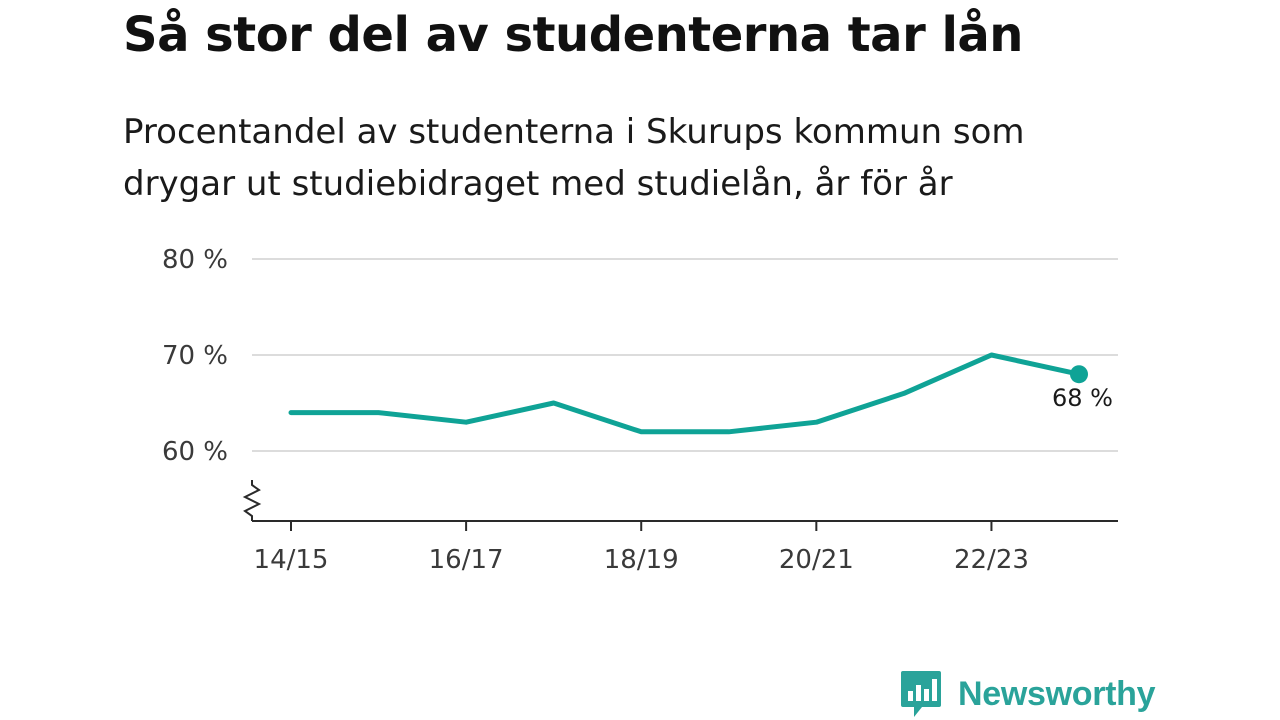 The image size is (1280, 720). Describe the element at coordinates (921, 694) in the screenshot. I see `newsworthy-logo-icon` at that location.